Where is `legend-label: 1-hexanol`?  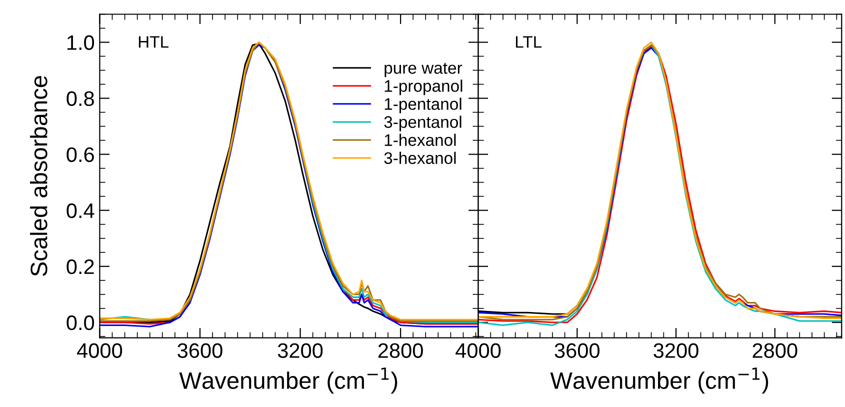 legend-label: 1-hexanol is located at coordinates (420, 140).